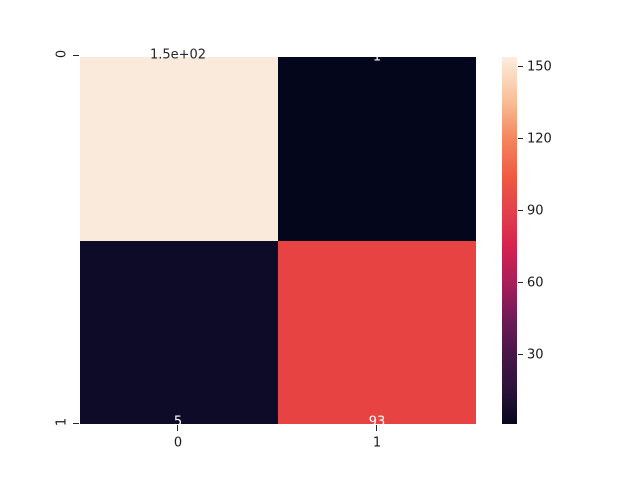 The image size is (640, 478). Describe the element at coordinates (535, 283) in the screenshot. I see `colorbar-tick-label-60: 60` at that location.